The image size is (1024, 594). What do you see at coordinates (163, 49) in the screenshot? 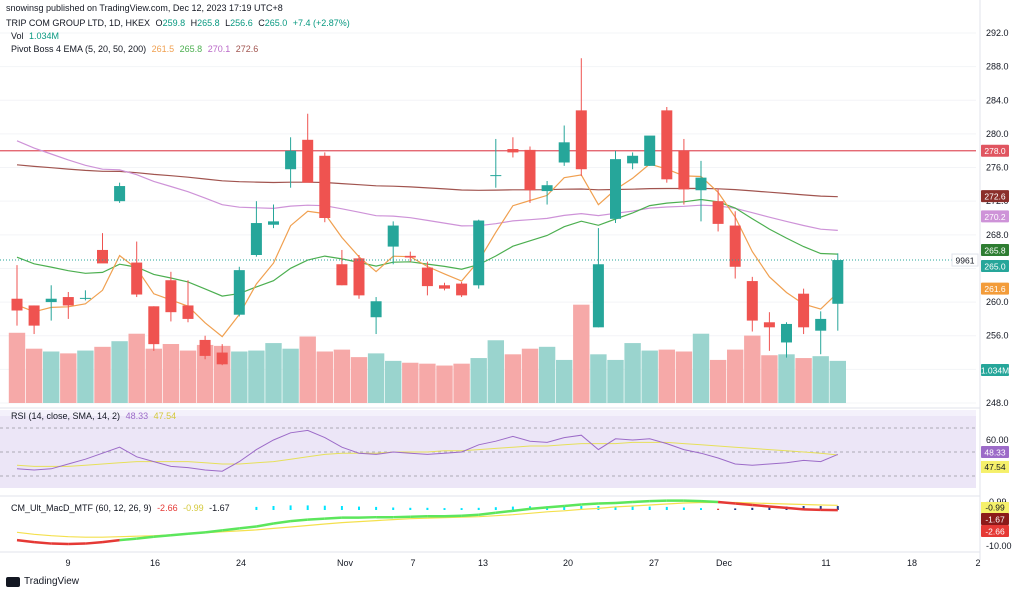
I see `ema5-value: 261.5` at bounding box center [163, 49].